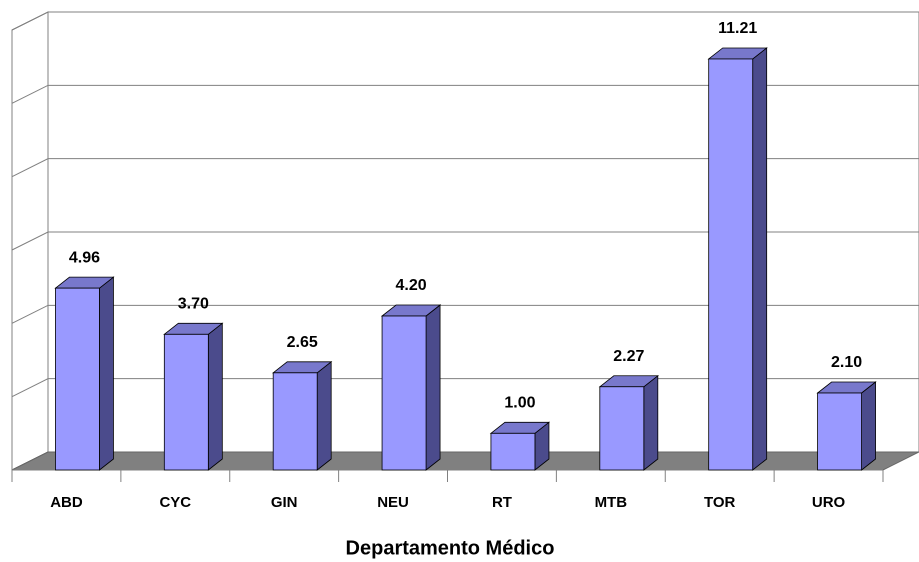 This screenshot has width=919, height=562. I want to click on data-label: 11.21, so click(737, 28).